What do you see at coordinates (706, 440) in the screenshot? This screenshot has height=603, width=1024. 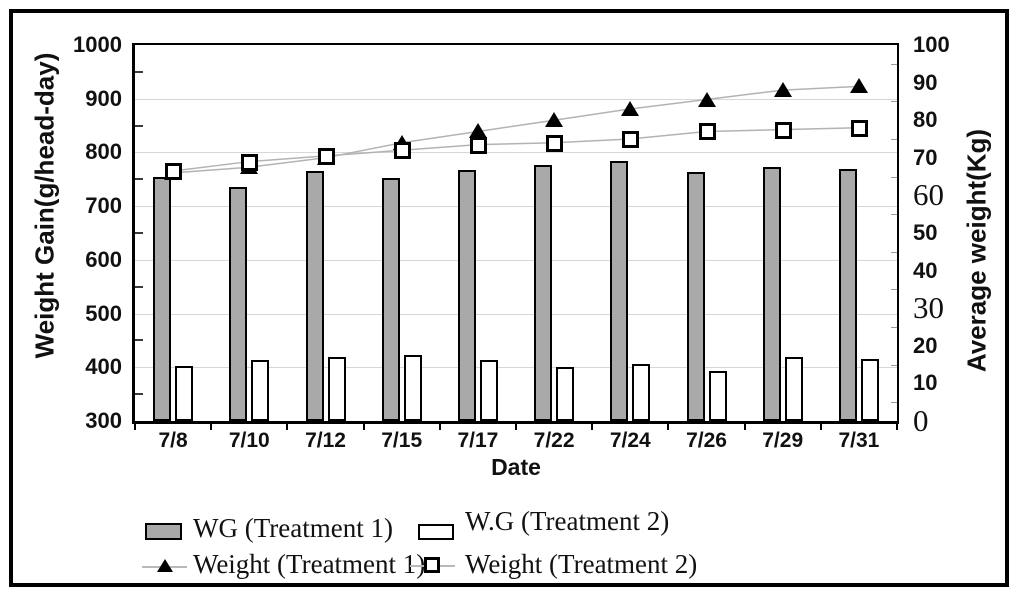 I see `x-tick-label: 7/26` at bounding box center [706, 440].